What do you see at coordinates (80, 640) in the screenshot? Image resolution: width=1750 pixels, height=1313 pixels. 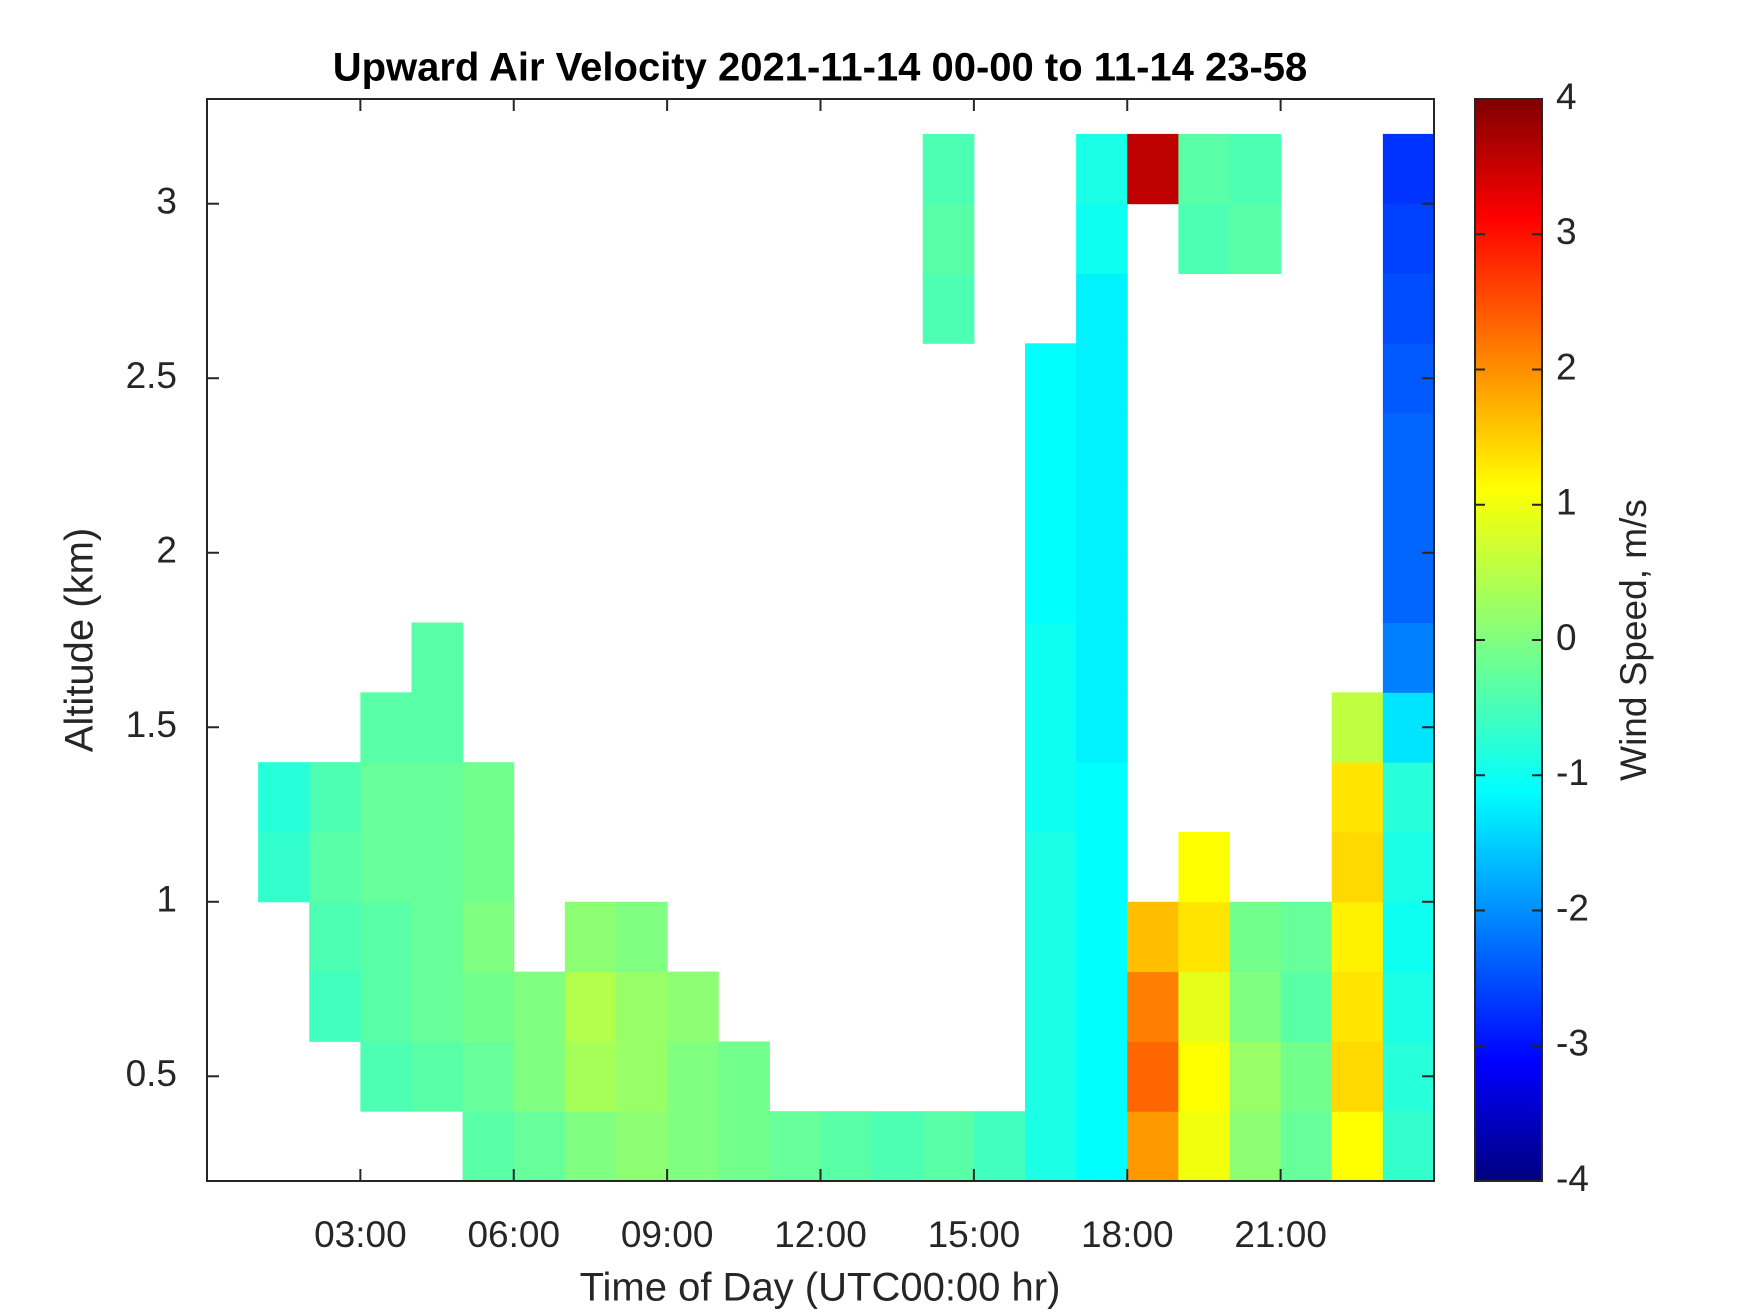 I see `y-axis-label: Altitude (km)` at bounding box center [80, 640].